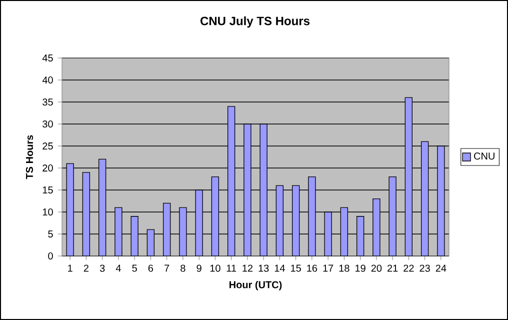 The width and height of the screenshot is (508, 320). Describe the element at coordinates (118, 268) in the screenshot. I see `x-tick-label: 4` at that location.